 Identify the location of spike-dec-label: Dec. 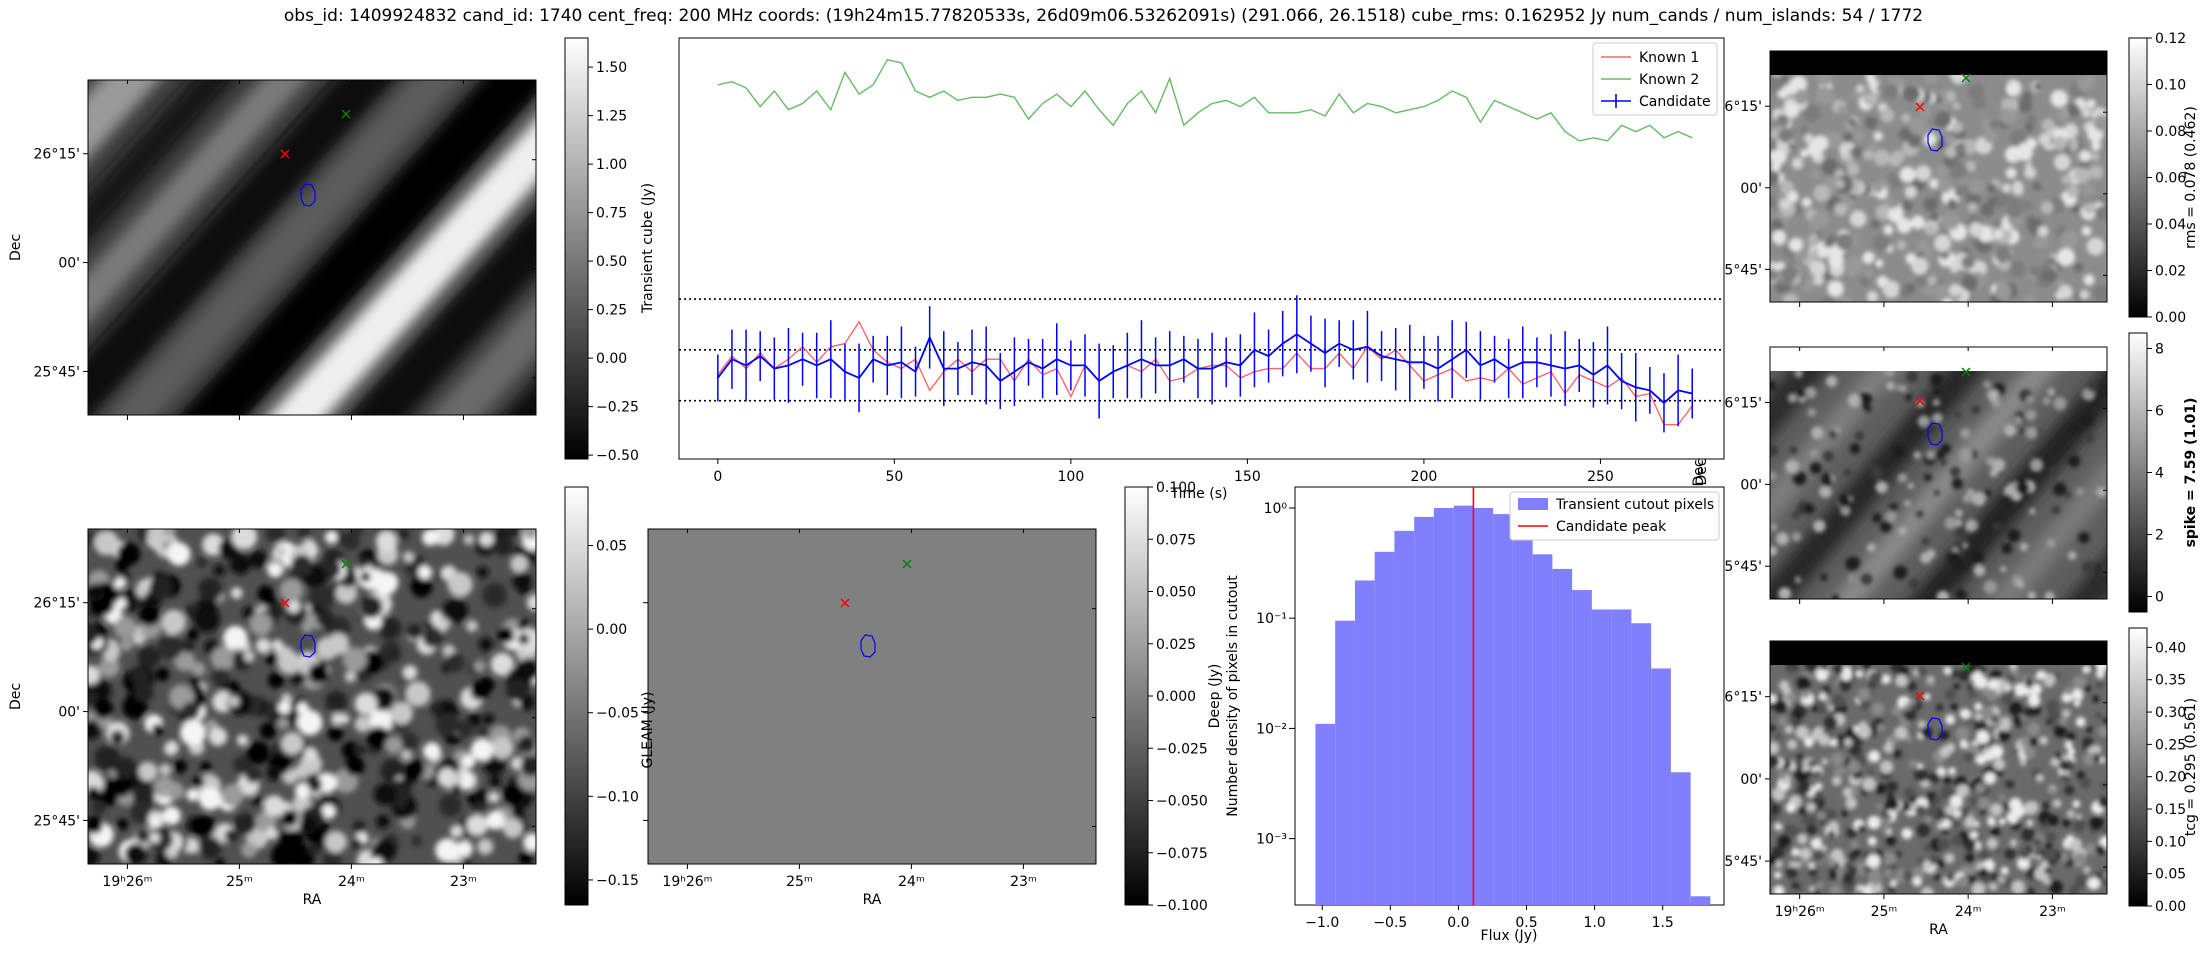
(1699, 472).